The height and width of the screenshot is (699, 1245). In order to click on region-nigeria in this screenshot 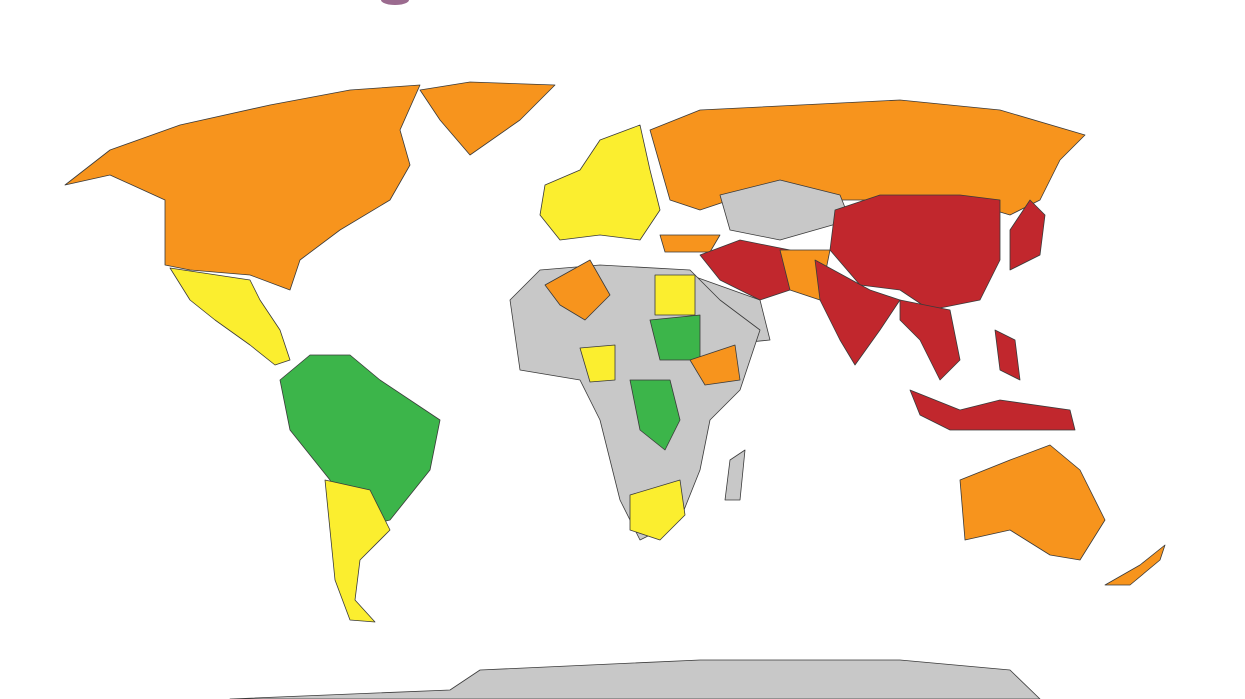, I will do `click(597, 363)`.